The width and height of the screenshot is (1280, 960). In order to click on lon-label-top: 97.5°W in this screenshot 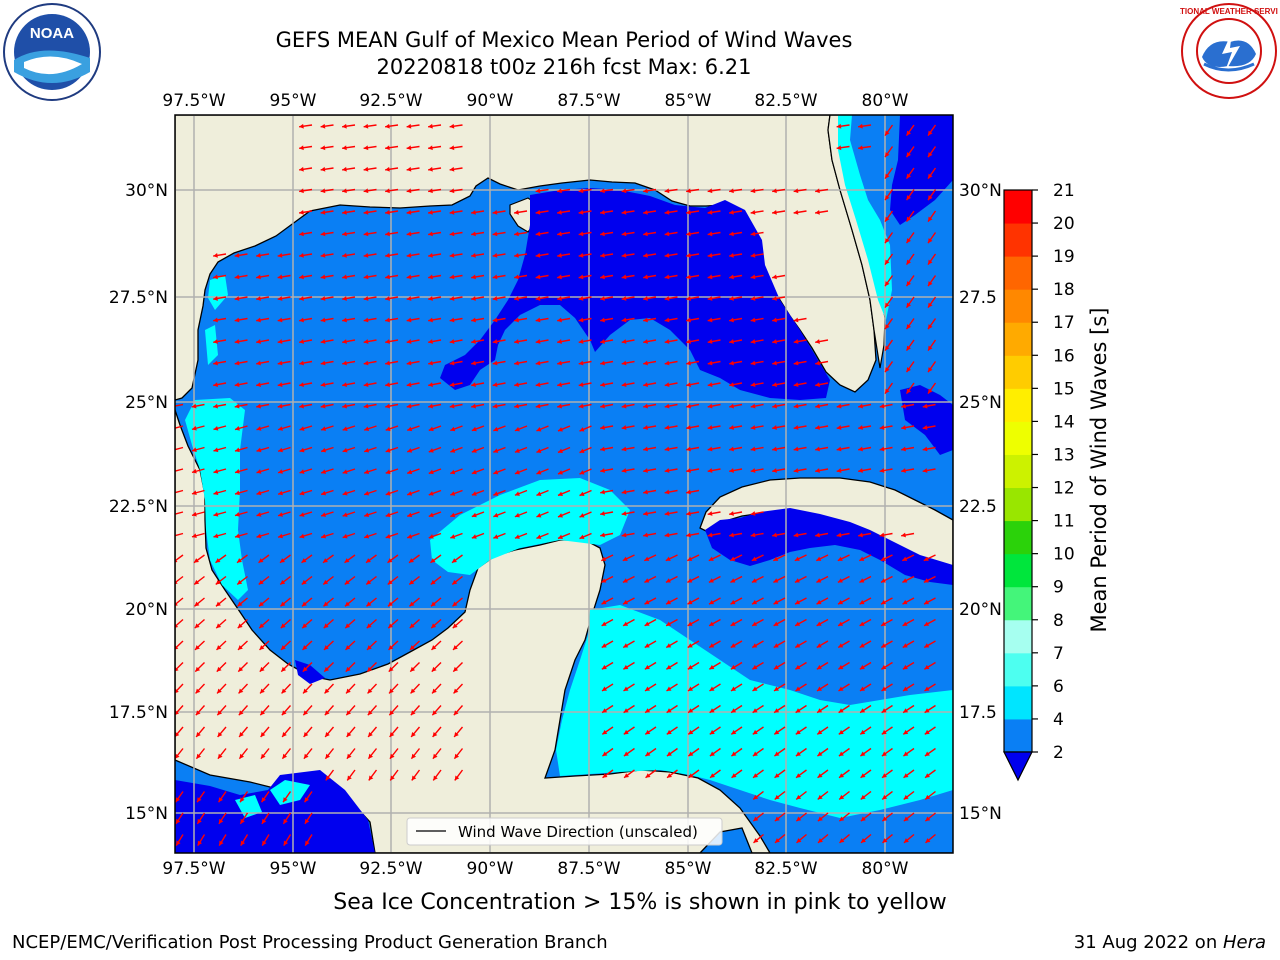, I will do `click(193, 101)`.